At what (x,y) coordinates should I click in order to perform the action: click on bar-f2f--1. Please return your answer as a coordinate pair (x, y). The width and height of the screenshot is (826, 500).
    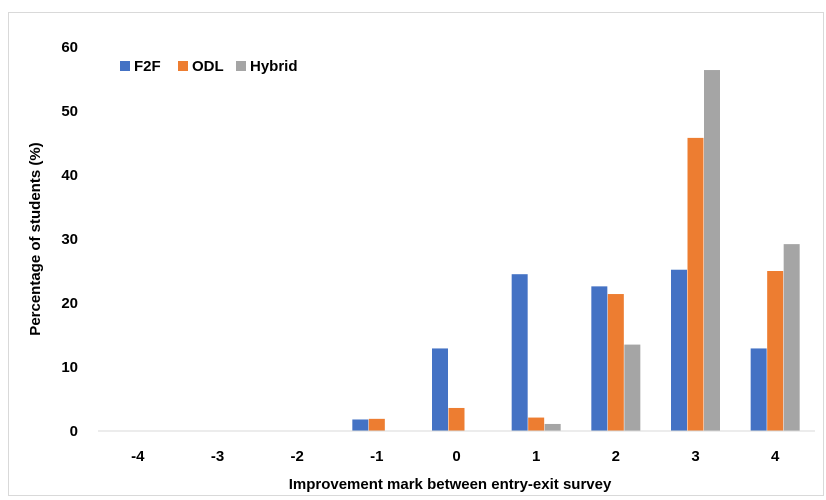
    Looking at the image, I should click on (360, 425).